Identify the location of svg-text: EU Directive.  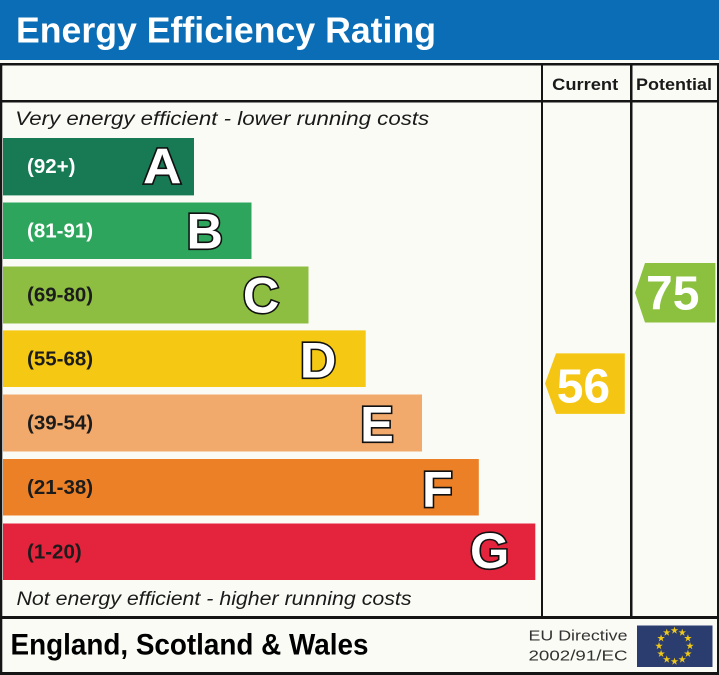
(578, 636).